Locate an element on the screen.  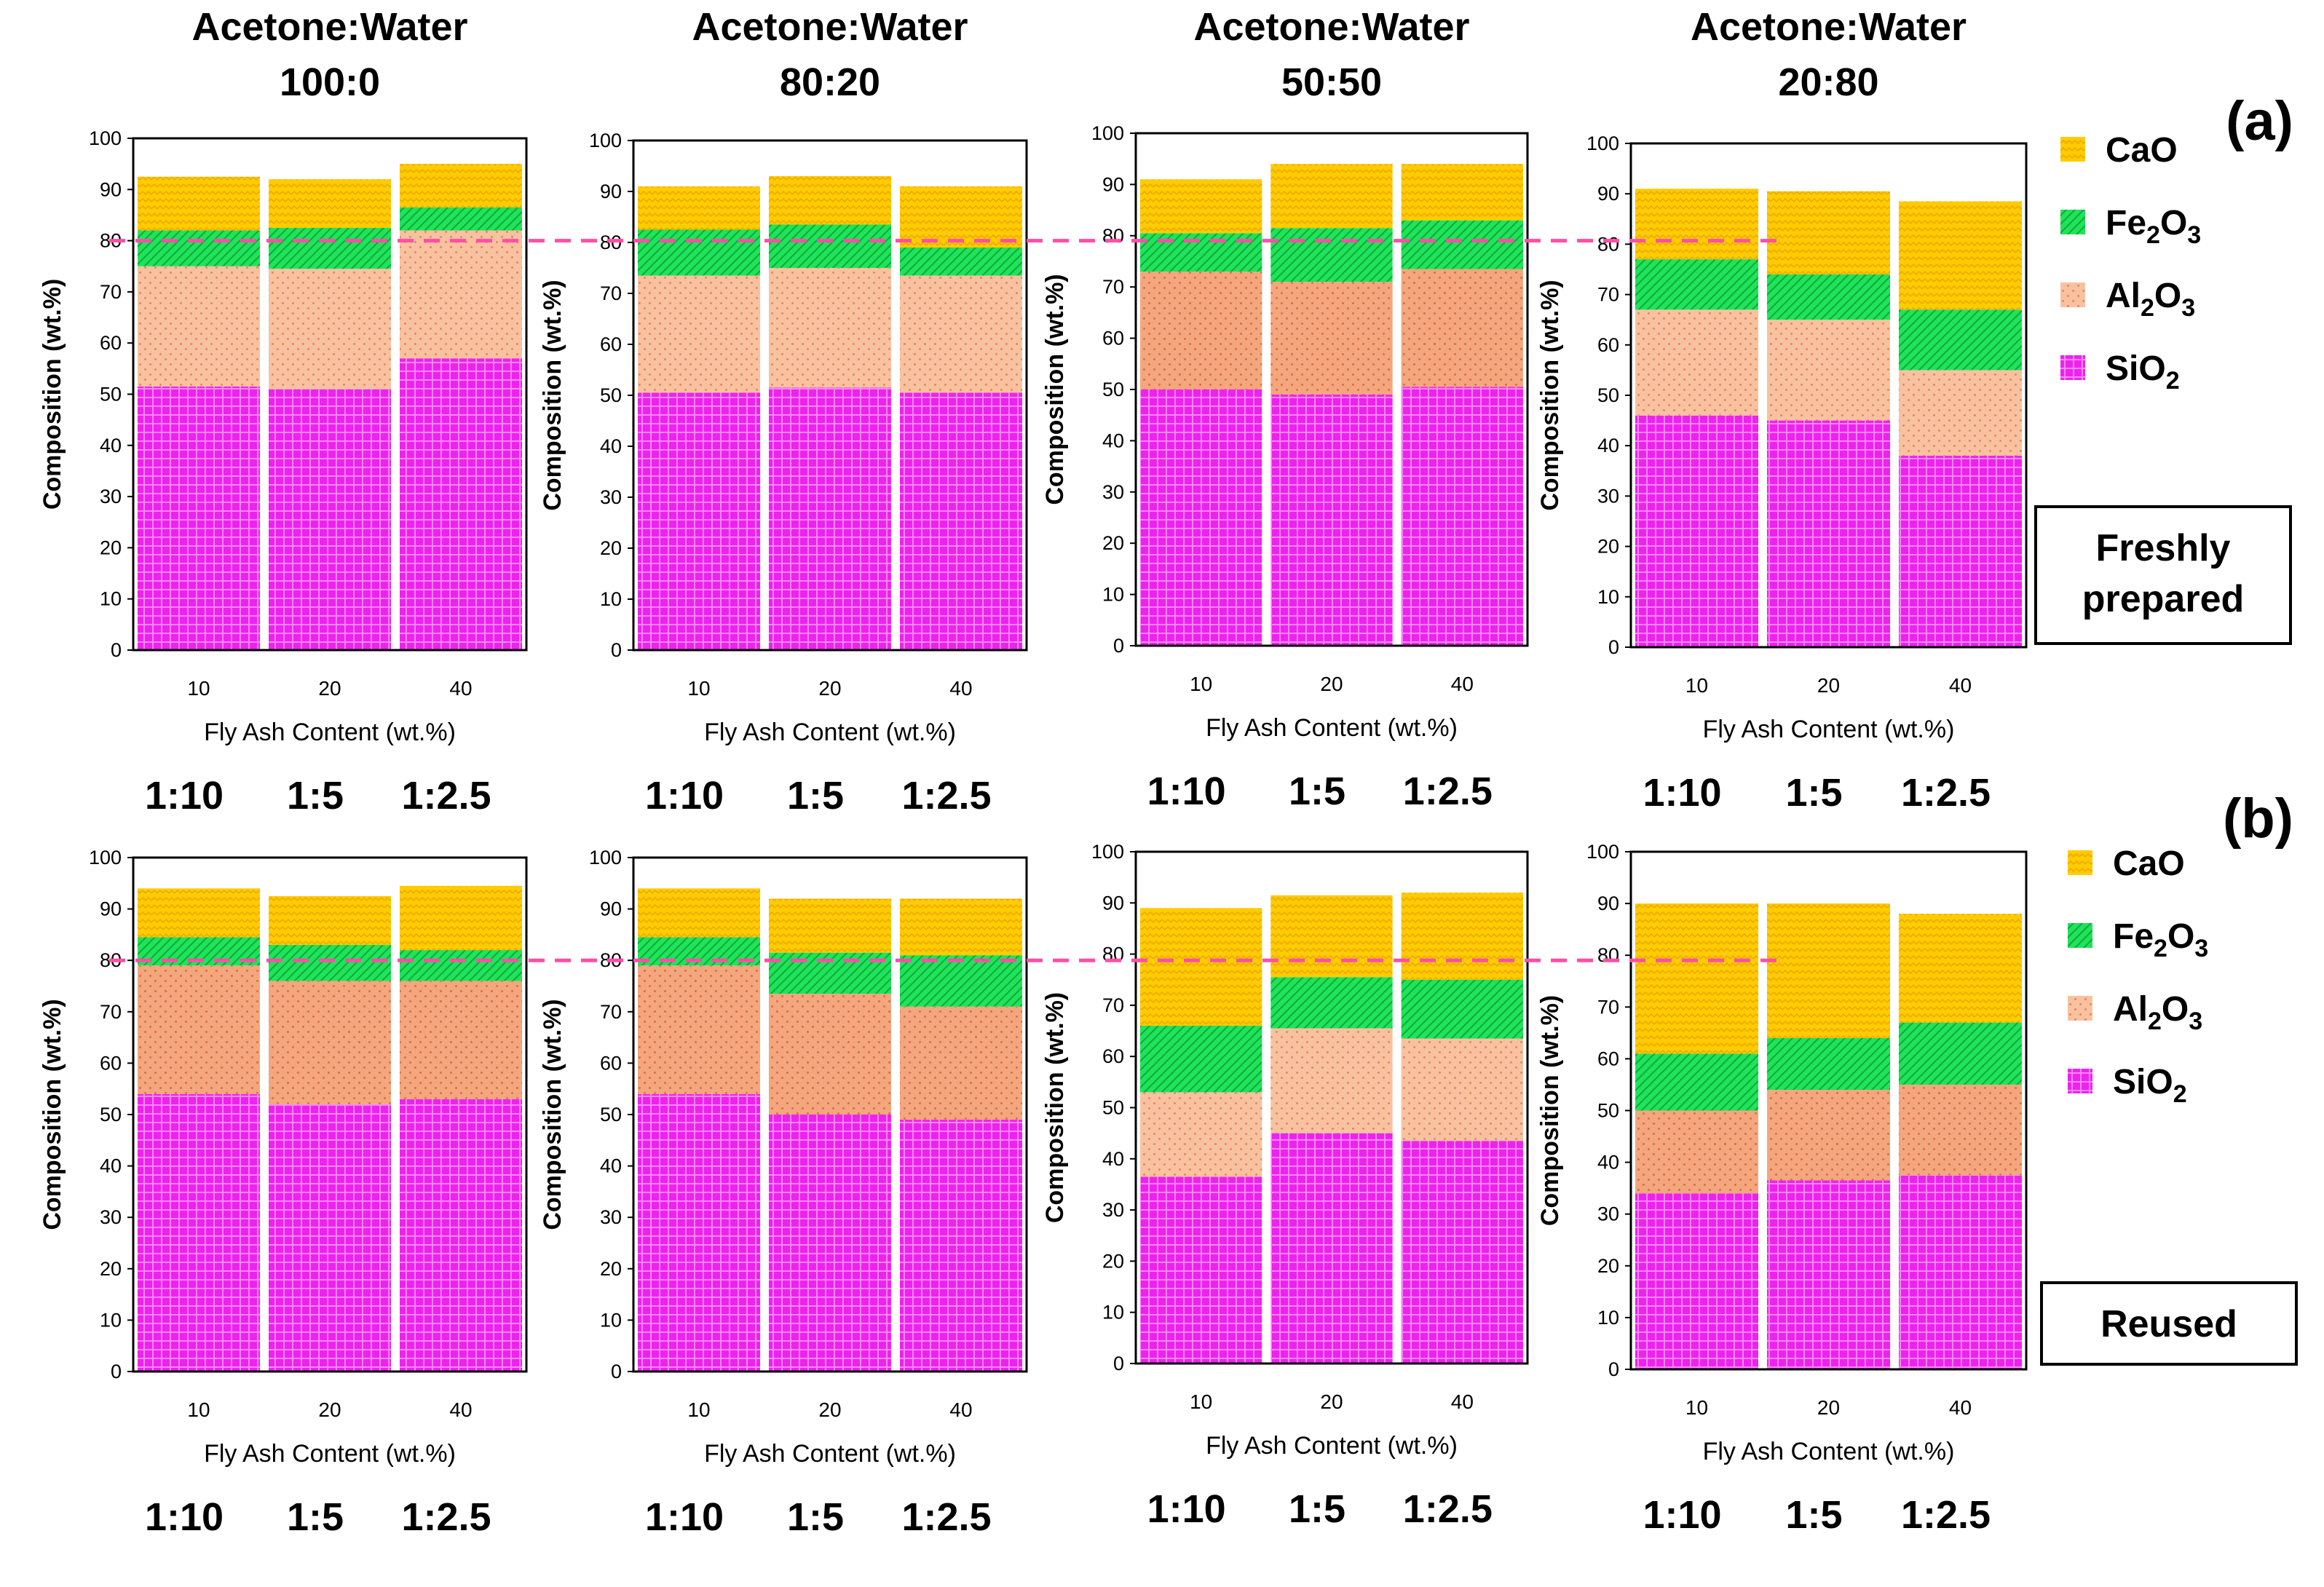
y-axis-label: Composition (wt.%) is located at coordinates (1550, 395).